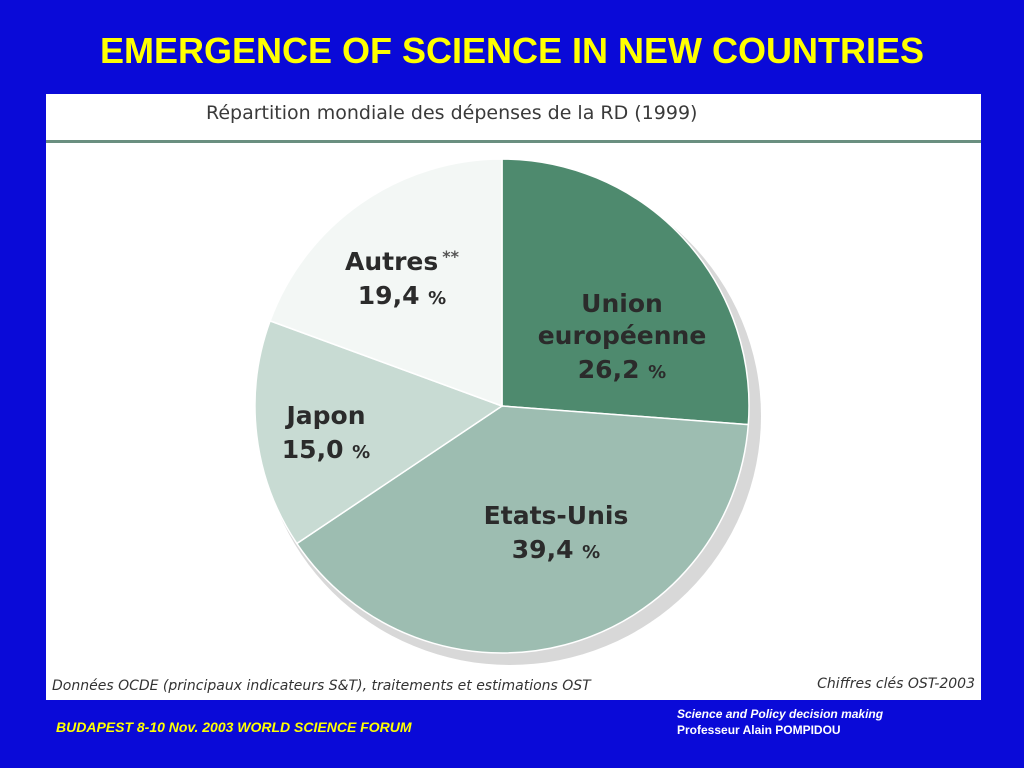  What do you see at coordinates (896, 684) in the screenshot?
I see `chart-credit: Chiffres clés OST-2003` at bounding box center [896, 684].